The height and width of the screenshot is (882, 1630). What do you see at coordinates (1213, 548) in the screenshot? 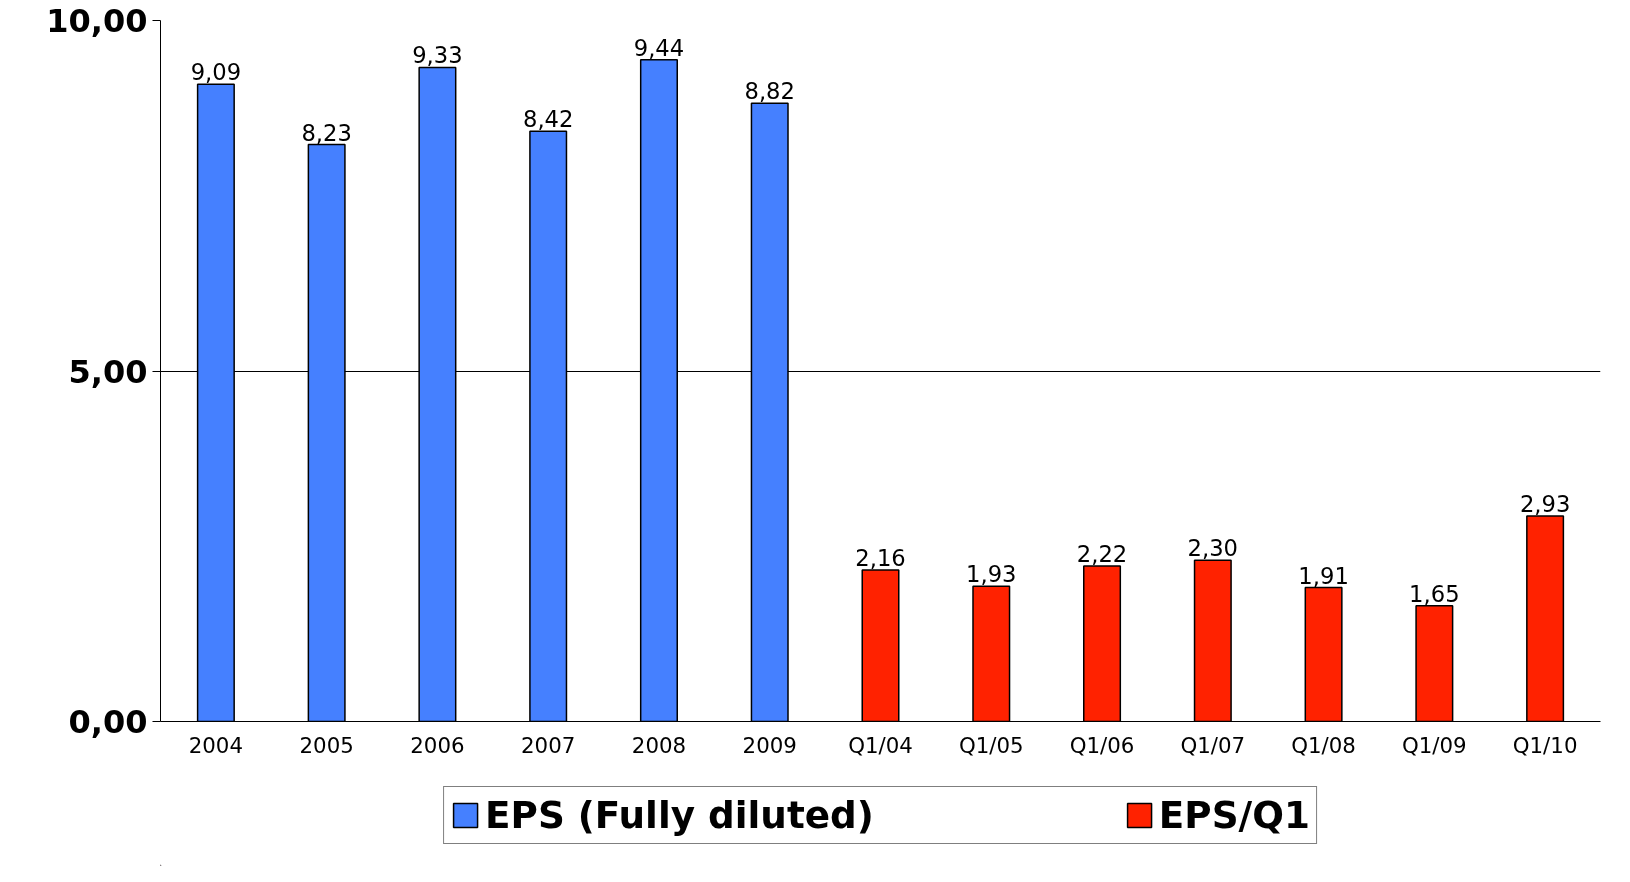
I see `data-label: 2,30` at bounding box center [1213, 548].